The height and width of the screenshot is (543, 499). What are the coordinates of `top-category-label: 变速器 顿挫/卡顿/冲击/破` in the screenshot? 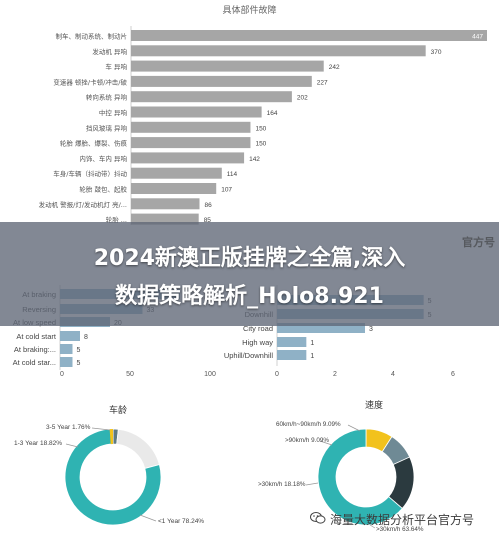 It's located at (90, 81).